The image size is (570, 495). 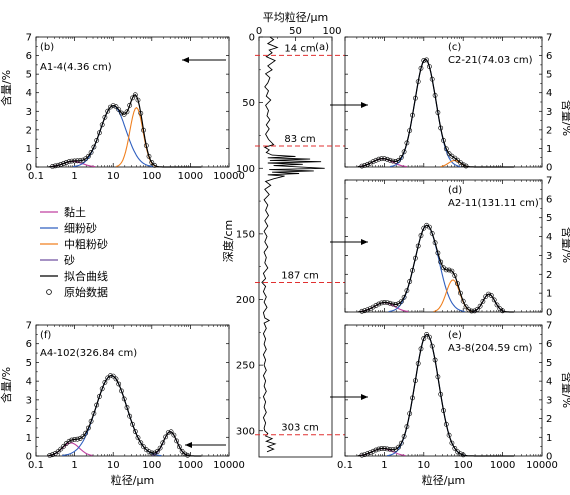 What do you see at coordinates (300, 275) in the screenshot?
I see `depth-marker-label: 187 cm` at bounding box center [300, 275].